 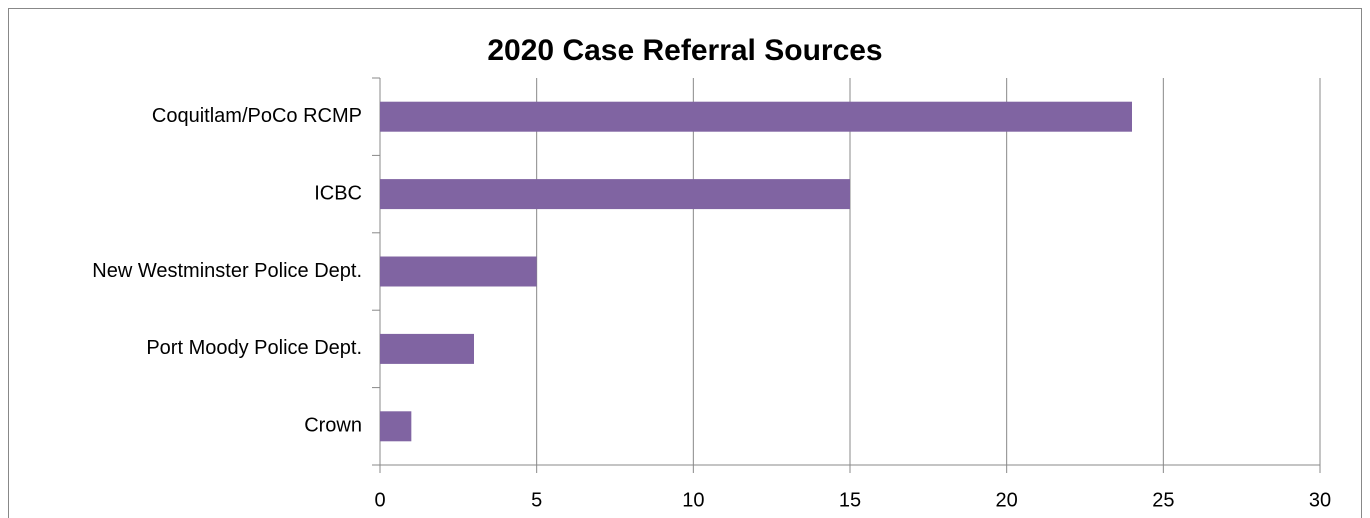 I want to click on x-tick-label: 25, so click(x=1163, y=500).